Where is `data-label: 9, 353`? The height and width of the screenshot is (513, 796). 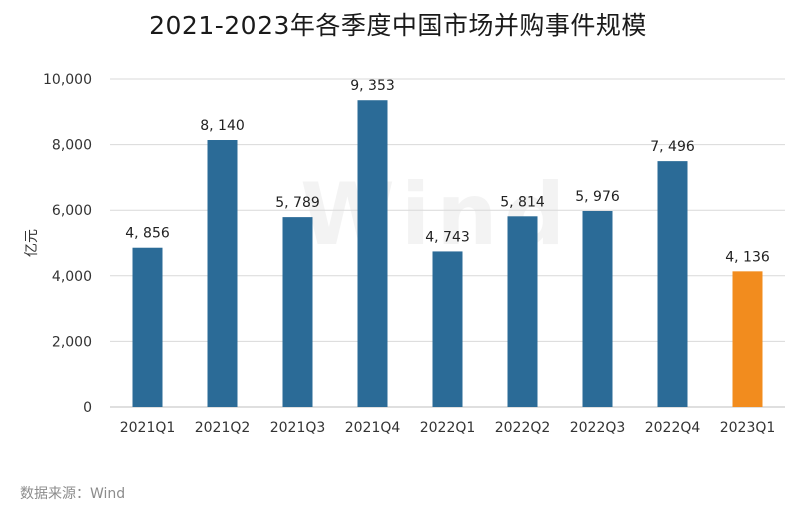
data-label: 9, 353 is located at coordinates (372, 86).